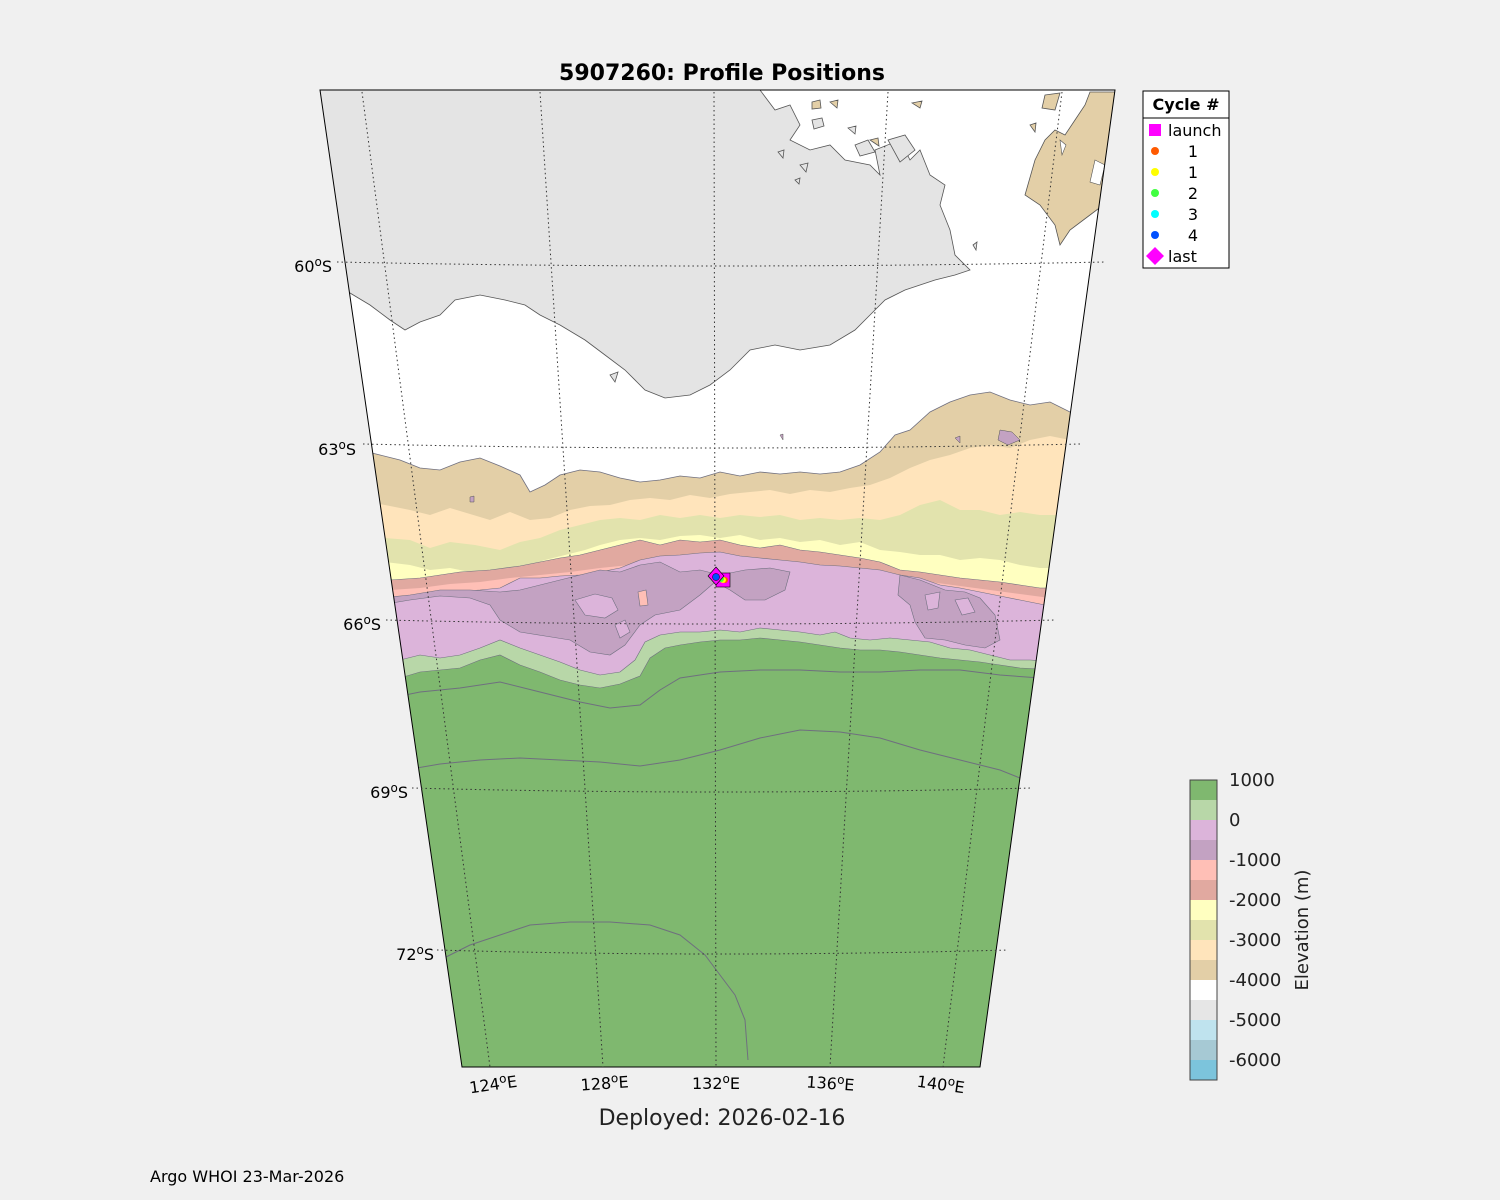  I want to click on lon-labels: 124oE 128oE 132oE 136oE 140oE, so click(717, 1083).